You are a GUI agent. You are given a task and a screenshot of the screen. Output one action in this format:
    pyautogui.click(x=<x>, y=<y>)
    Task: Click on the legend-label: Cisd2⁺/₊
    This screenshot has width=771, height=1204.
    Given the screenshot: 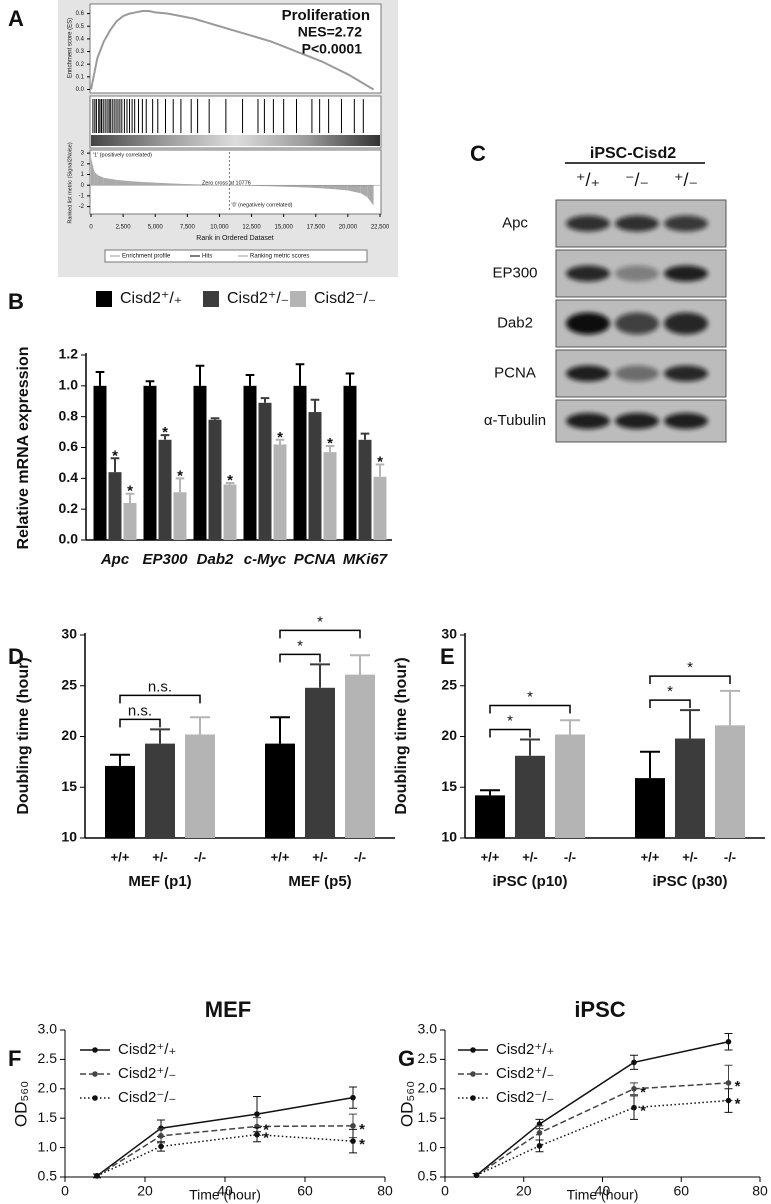 What is the action you would take?
    pyautogui.click(x=525, y=1049)
    